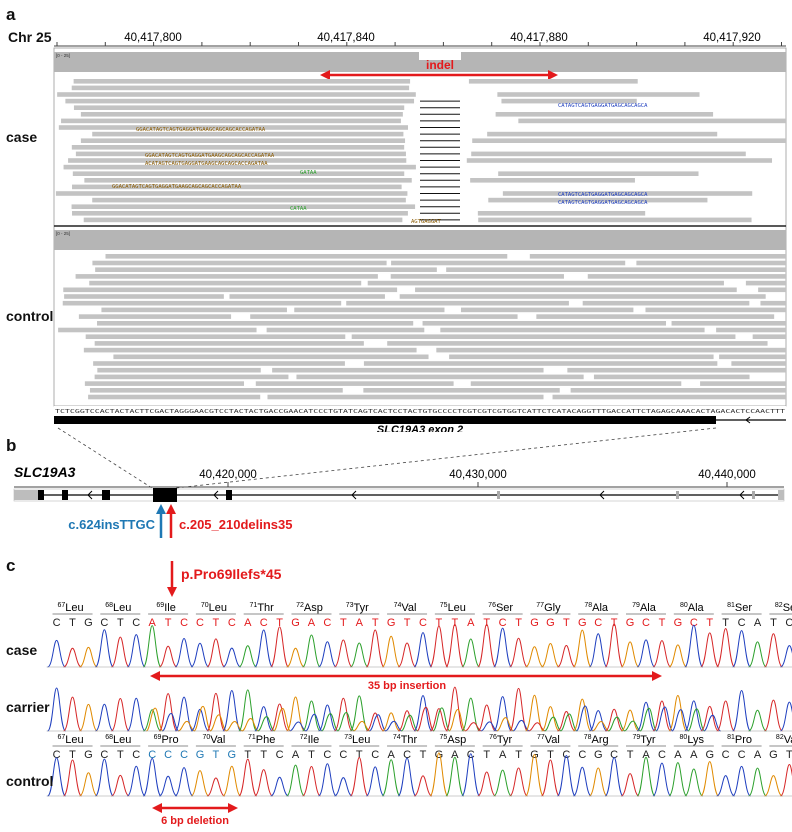 This screenshot has width=792, height=832. Describe the element at coordinates (22, 137) in the screenshot. I see `case-label-a: case` at that location.